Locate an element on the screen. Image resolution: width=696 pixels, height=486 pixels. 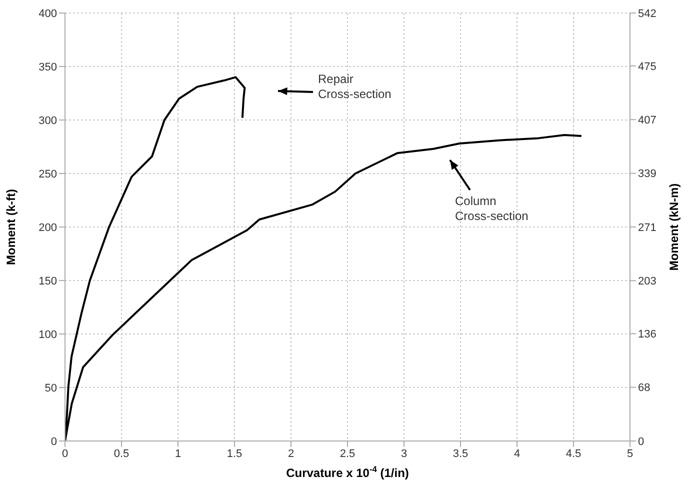
x-tick-label: 5 is located at coordinates (630, 454).